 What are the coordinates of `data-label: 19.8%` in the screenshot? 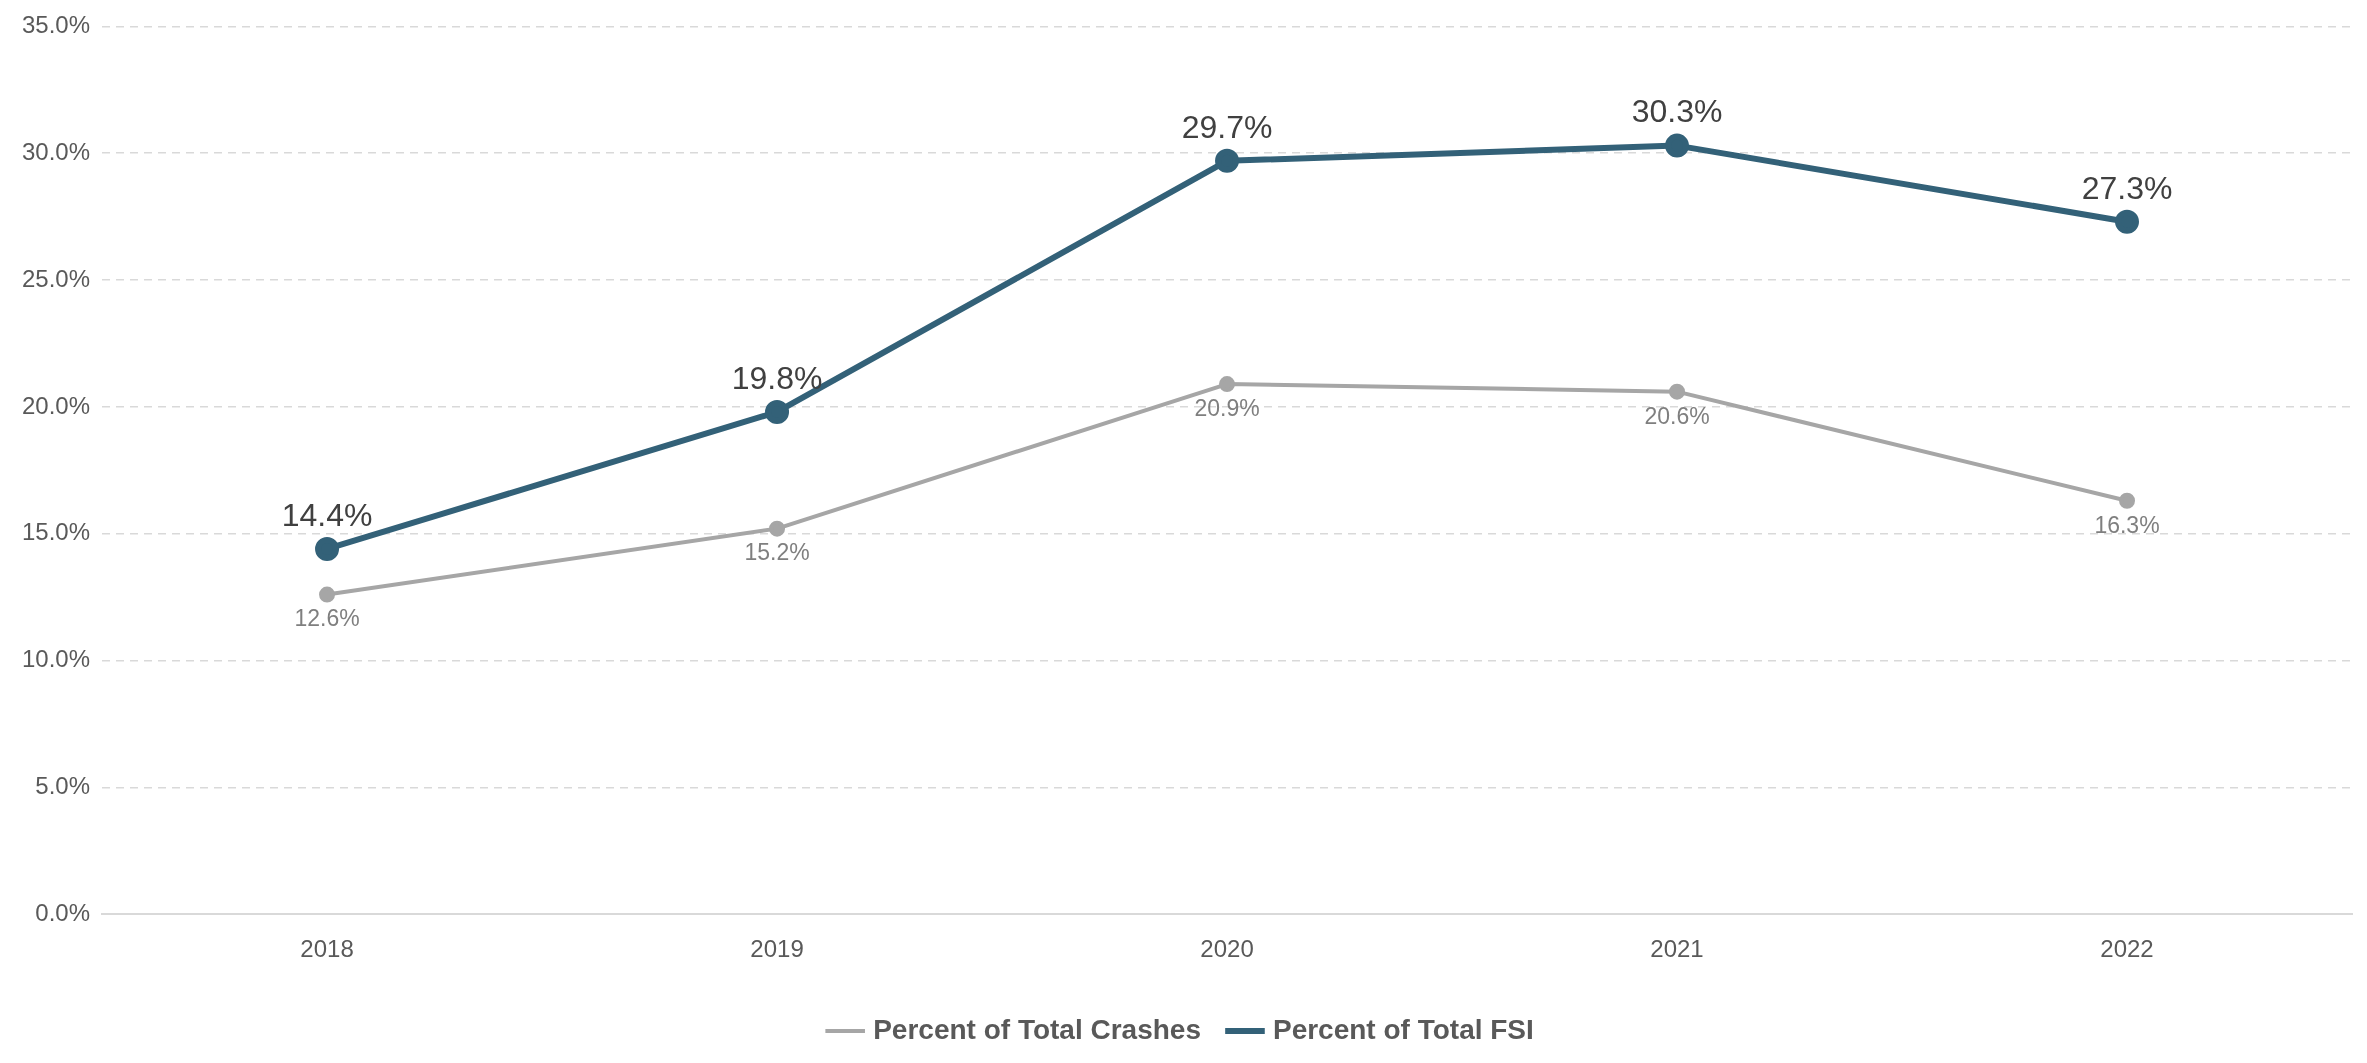 It's located at (777, 377).